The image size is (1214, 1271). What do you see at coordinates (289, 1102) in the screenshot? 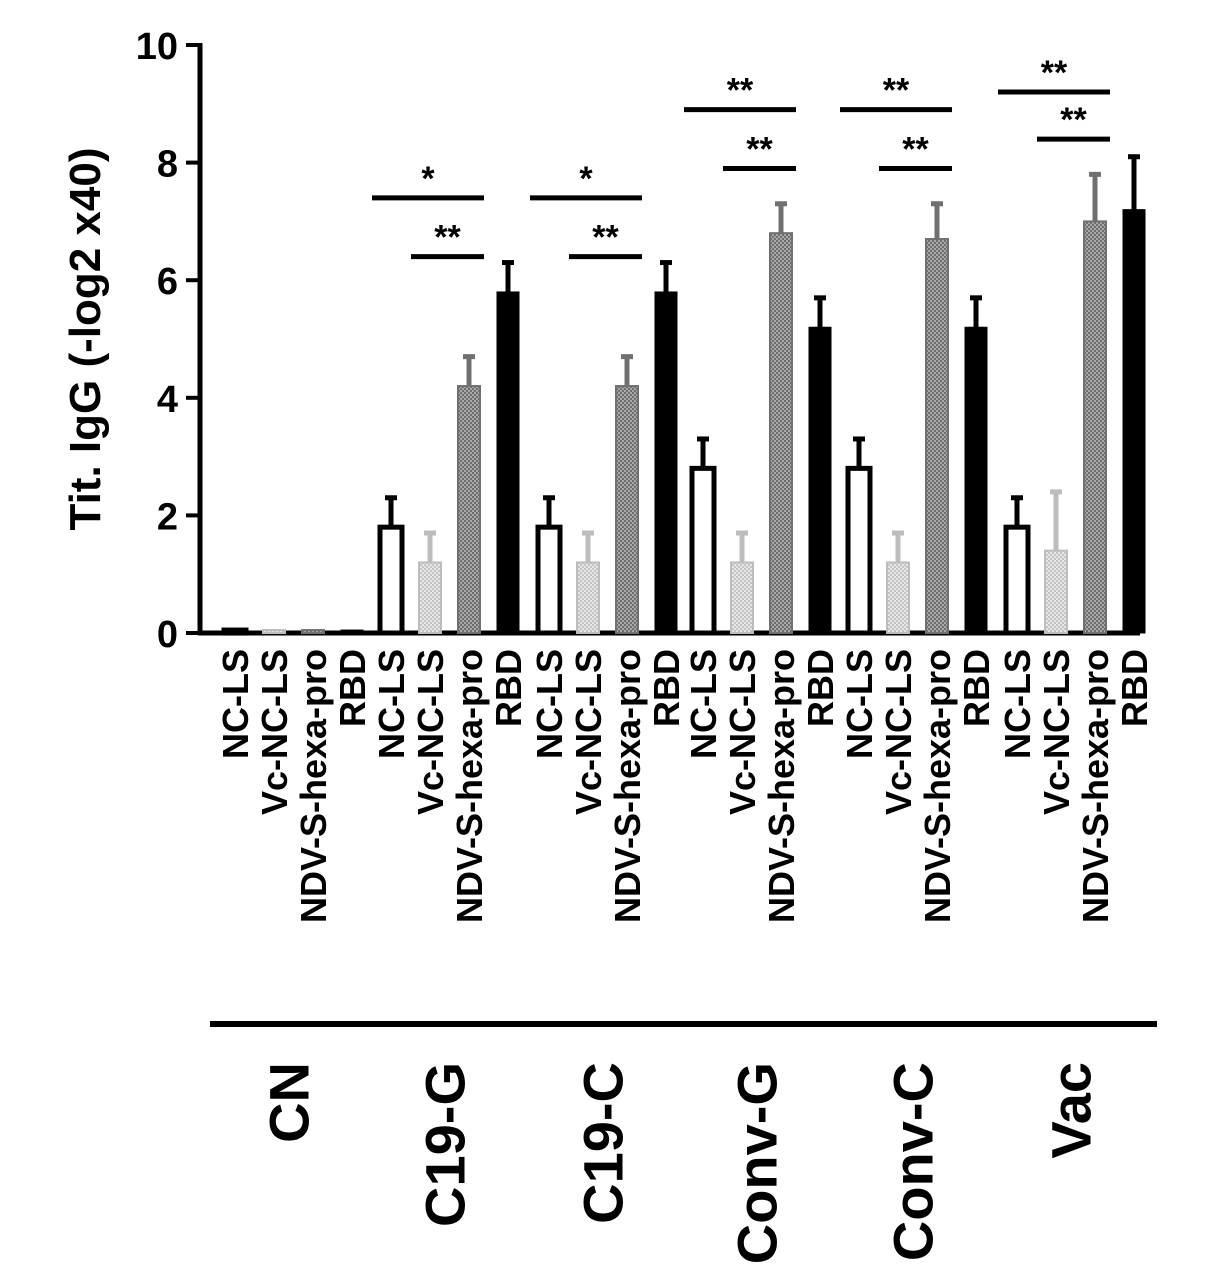
I see `group-label: CN` at bounding box center [289, 1102].